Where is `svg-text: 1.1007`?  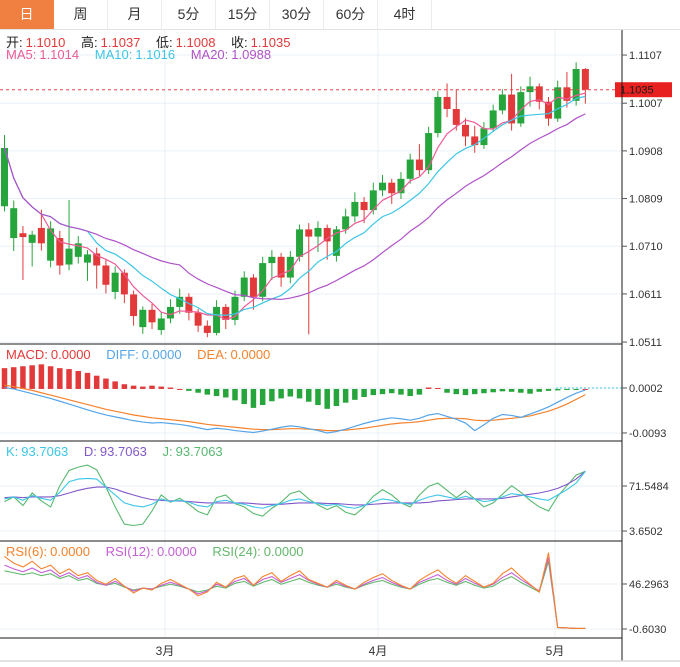
svg-text: 1.1007 is located at coordinates (646, 104).